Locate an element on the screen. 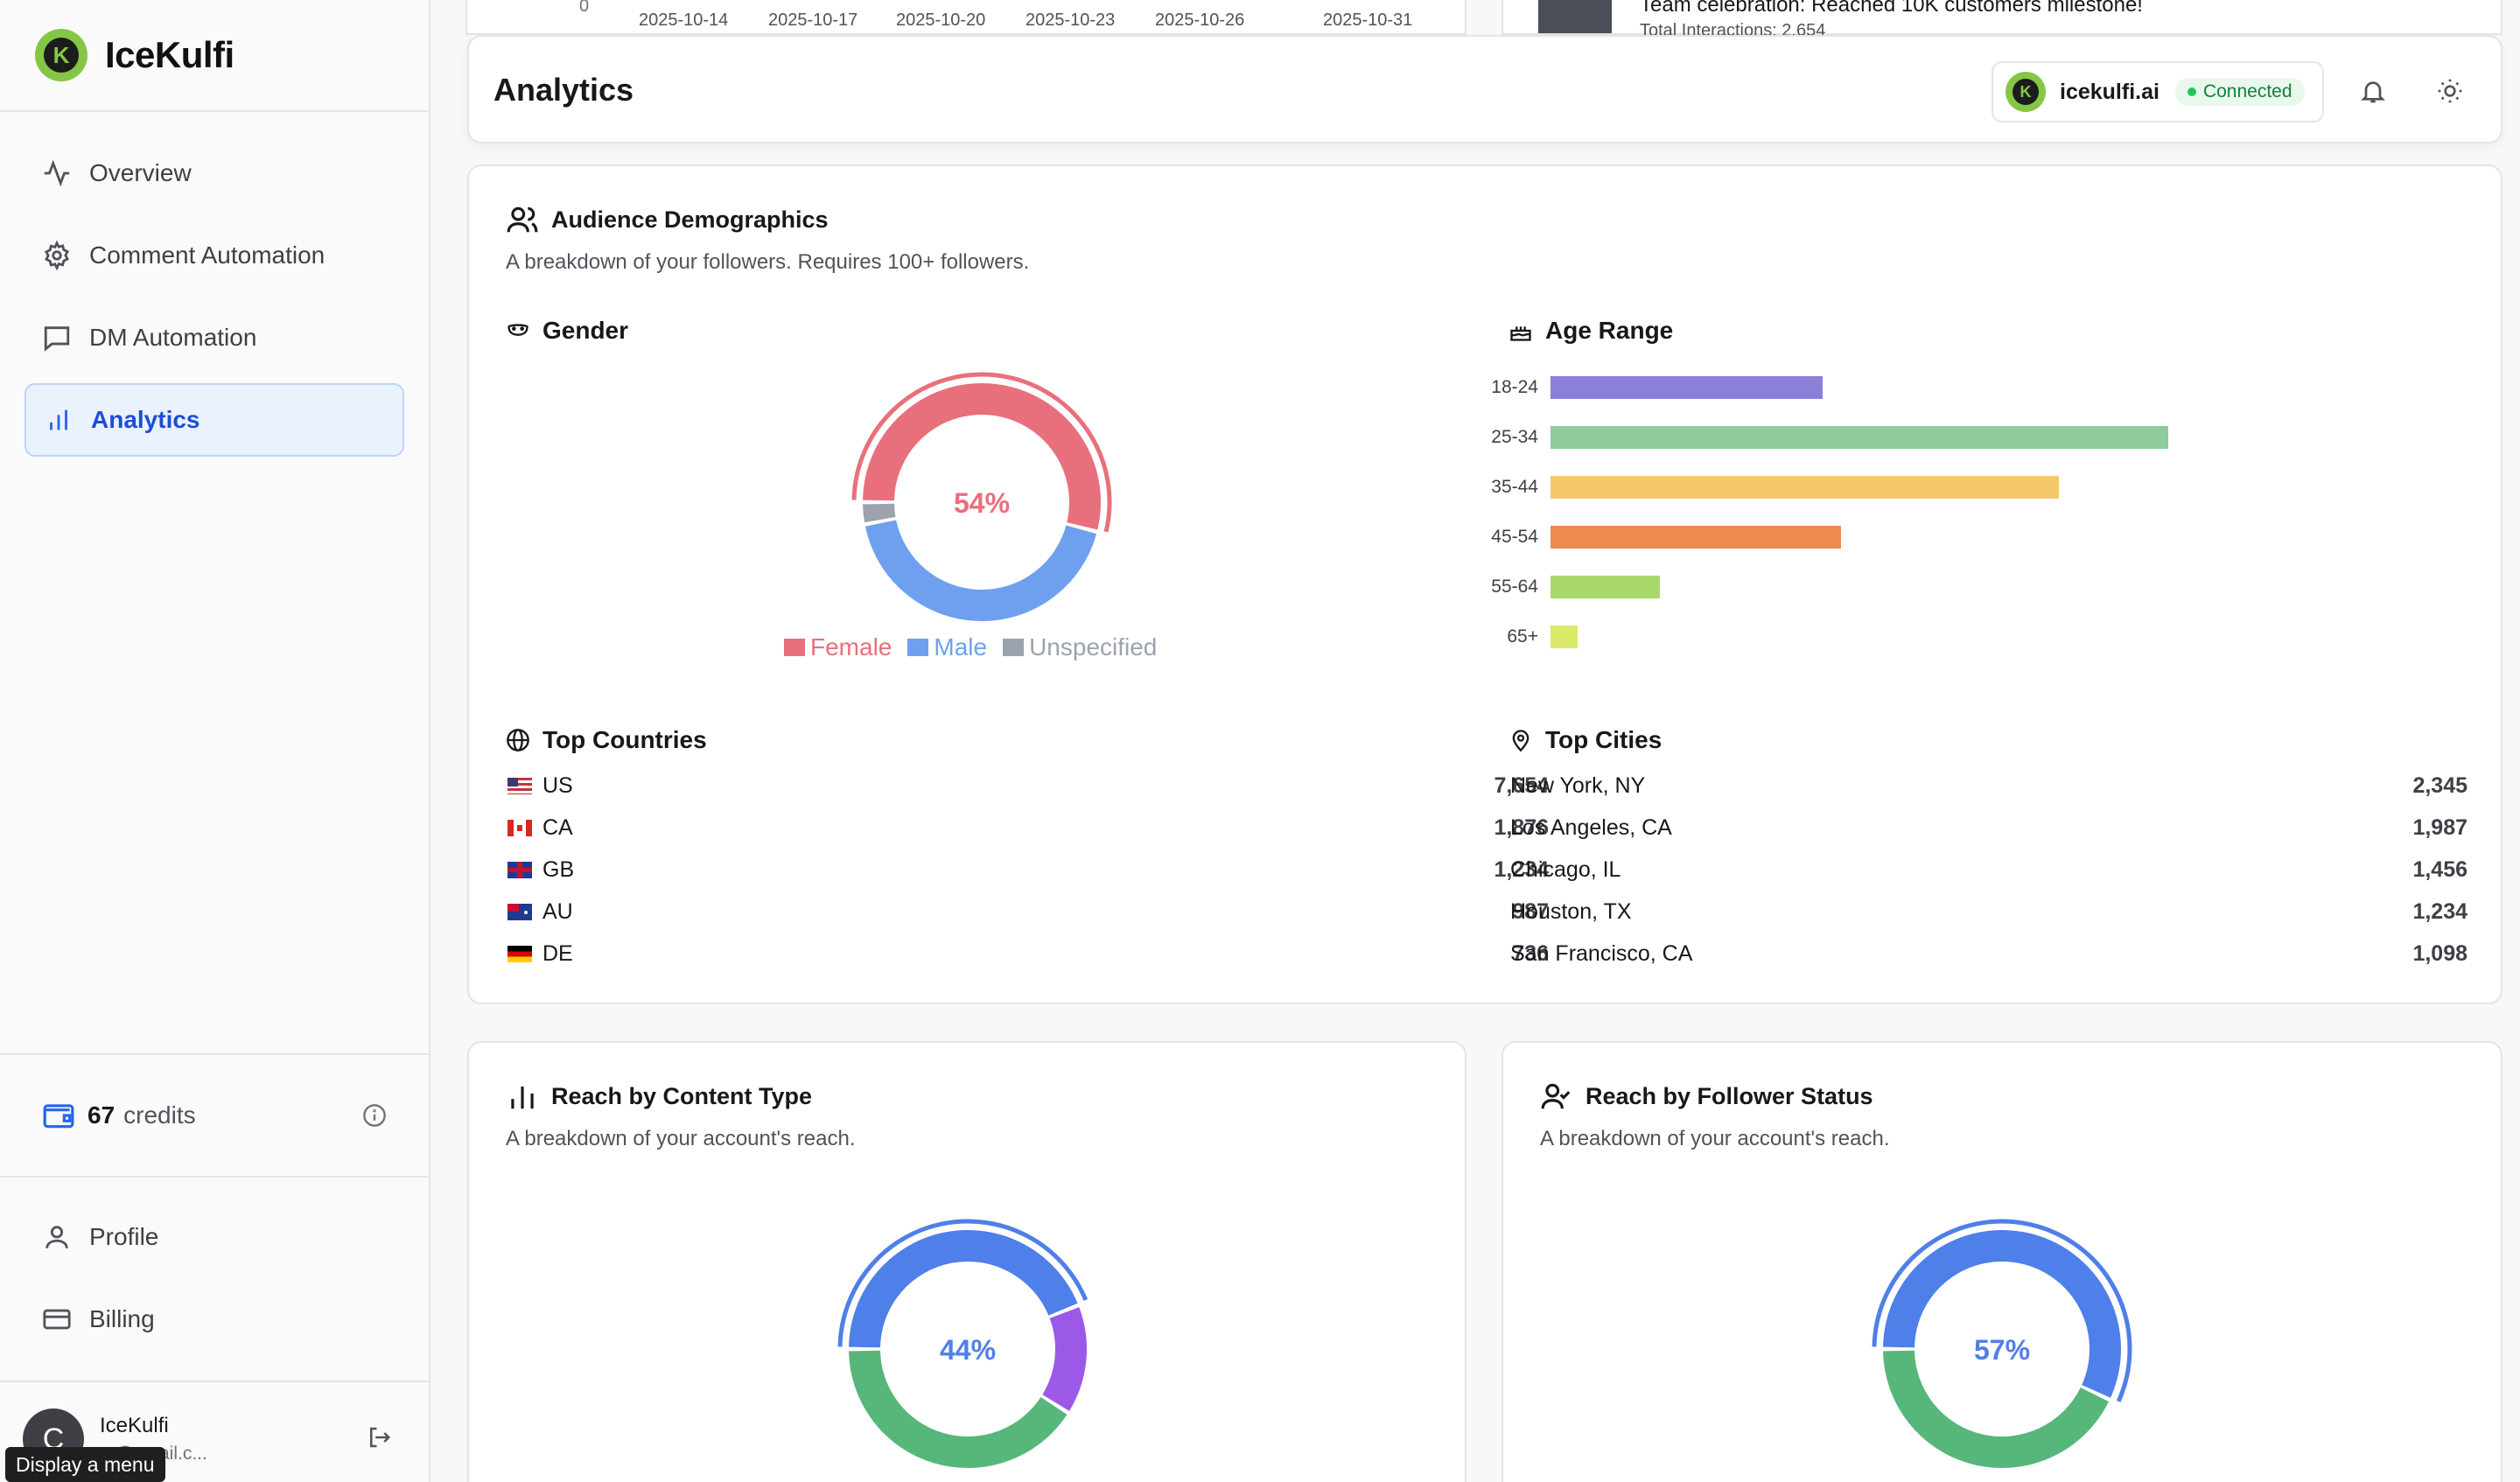 This screenshot has height=1482, width=2520. top-cities-title-text: Top Cities is located at coordinates (1603, 739).